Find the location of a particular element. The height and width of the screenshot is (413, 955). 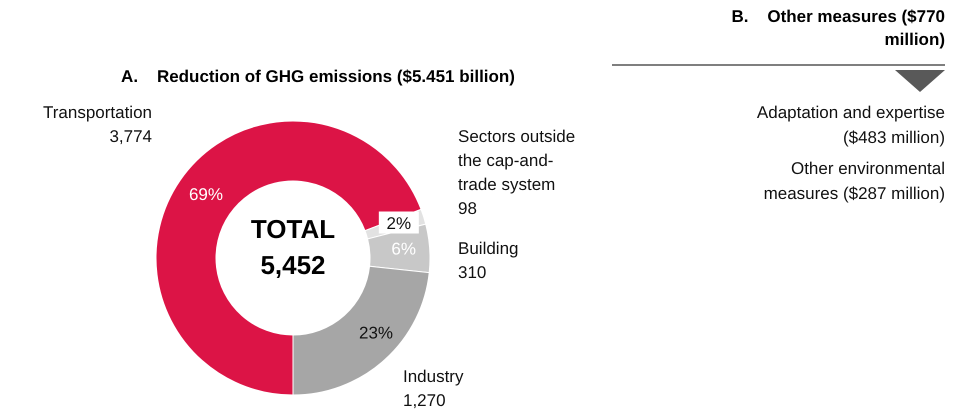

text: TOTAL 5,452 is located at coordinates (293, 247).